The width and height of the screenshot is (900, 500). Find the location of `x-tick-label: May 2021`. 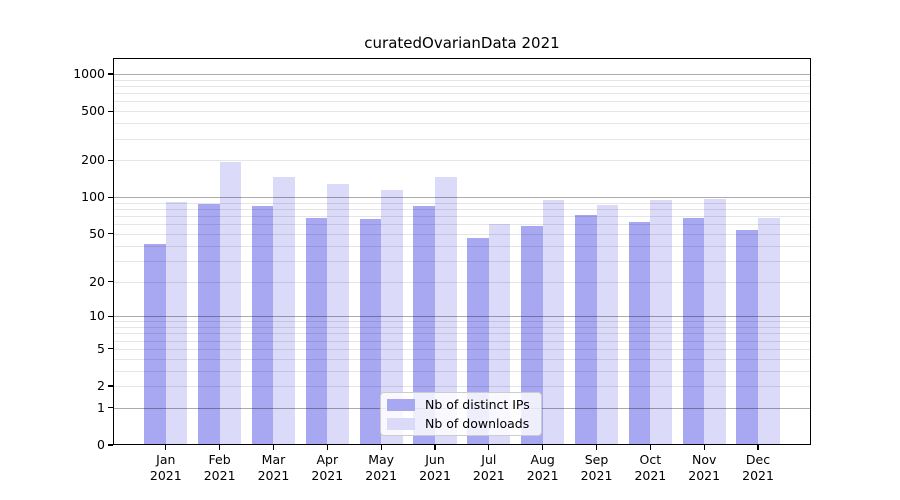

x-tick-label: May 2021 is located at coordinates (381, 467).